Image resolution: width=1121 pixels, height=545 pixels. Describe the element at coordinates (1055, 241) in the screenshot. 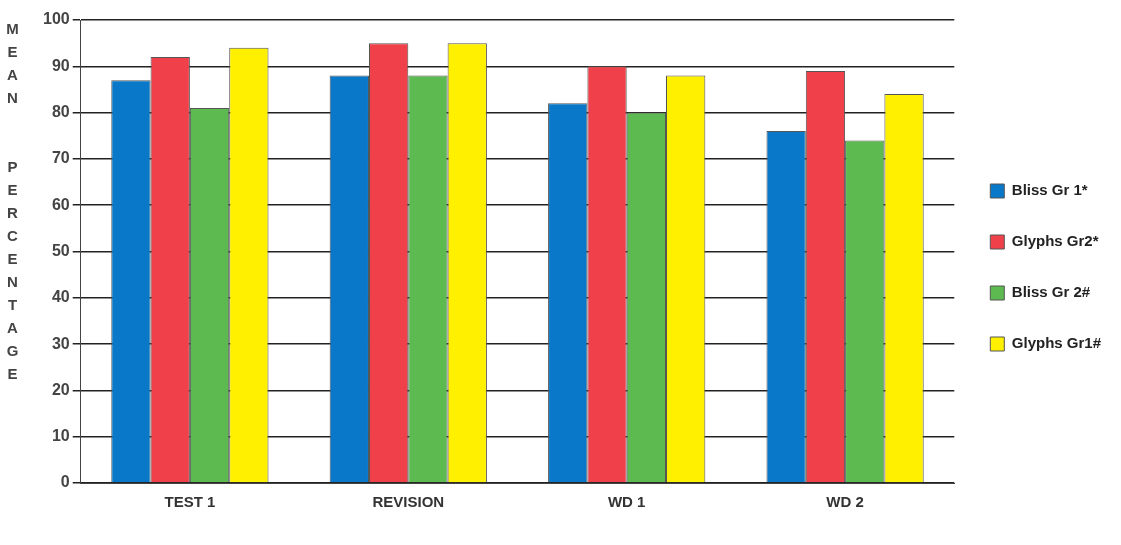

I see `legend-label: Glyphs Gr2*` at that location.